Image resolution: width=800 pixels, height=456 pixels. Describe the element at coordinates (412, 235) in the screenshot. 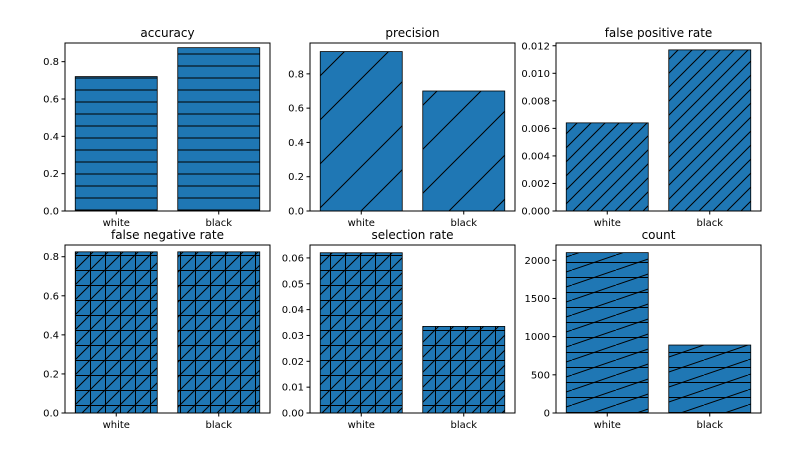

I see `subplot-title: selection rate` at that location.